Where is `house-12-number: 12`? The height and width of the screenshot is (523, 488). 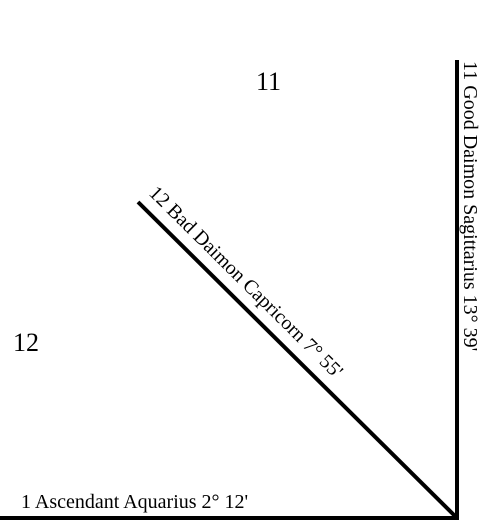
house-12-number: 12 is located at coordinates (26, 342).